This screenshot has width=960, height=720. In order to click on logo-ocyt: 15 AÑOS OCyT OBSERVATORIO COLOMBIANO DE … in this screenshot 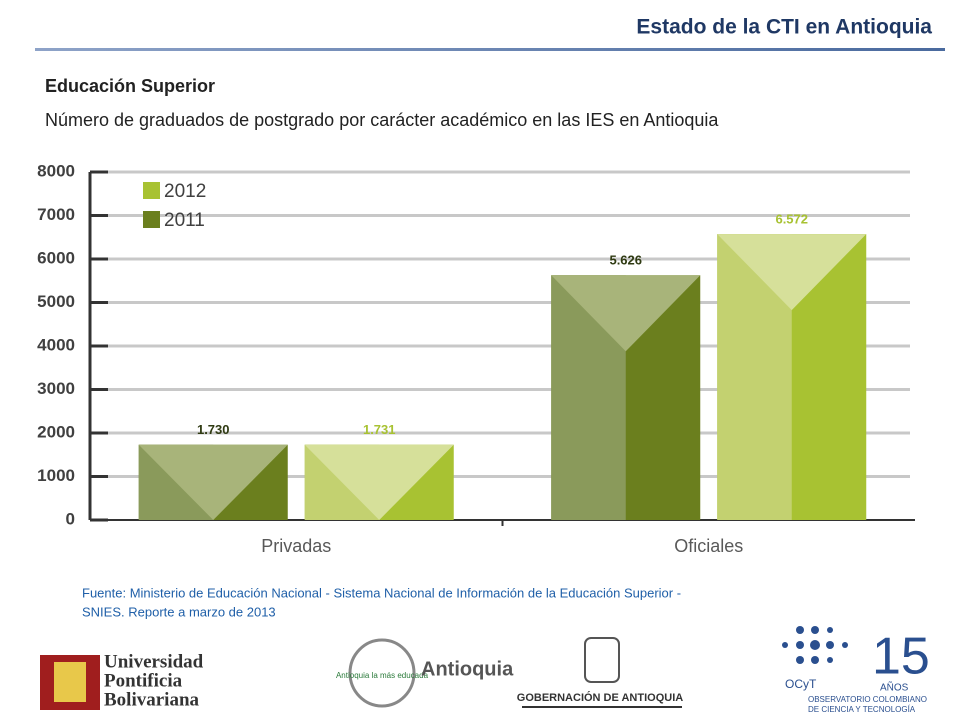, I will do `click(856, 670)`.